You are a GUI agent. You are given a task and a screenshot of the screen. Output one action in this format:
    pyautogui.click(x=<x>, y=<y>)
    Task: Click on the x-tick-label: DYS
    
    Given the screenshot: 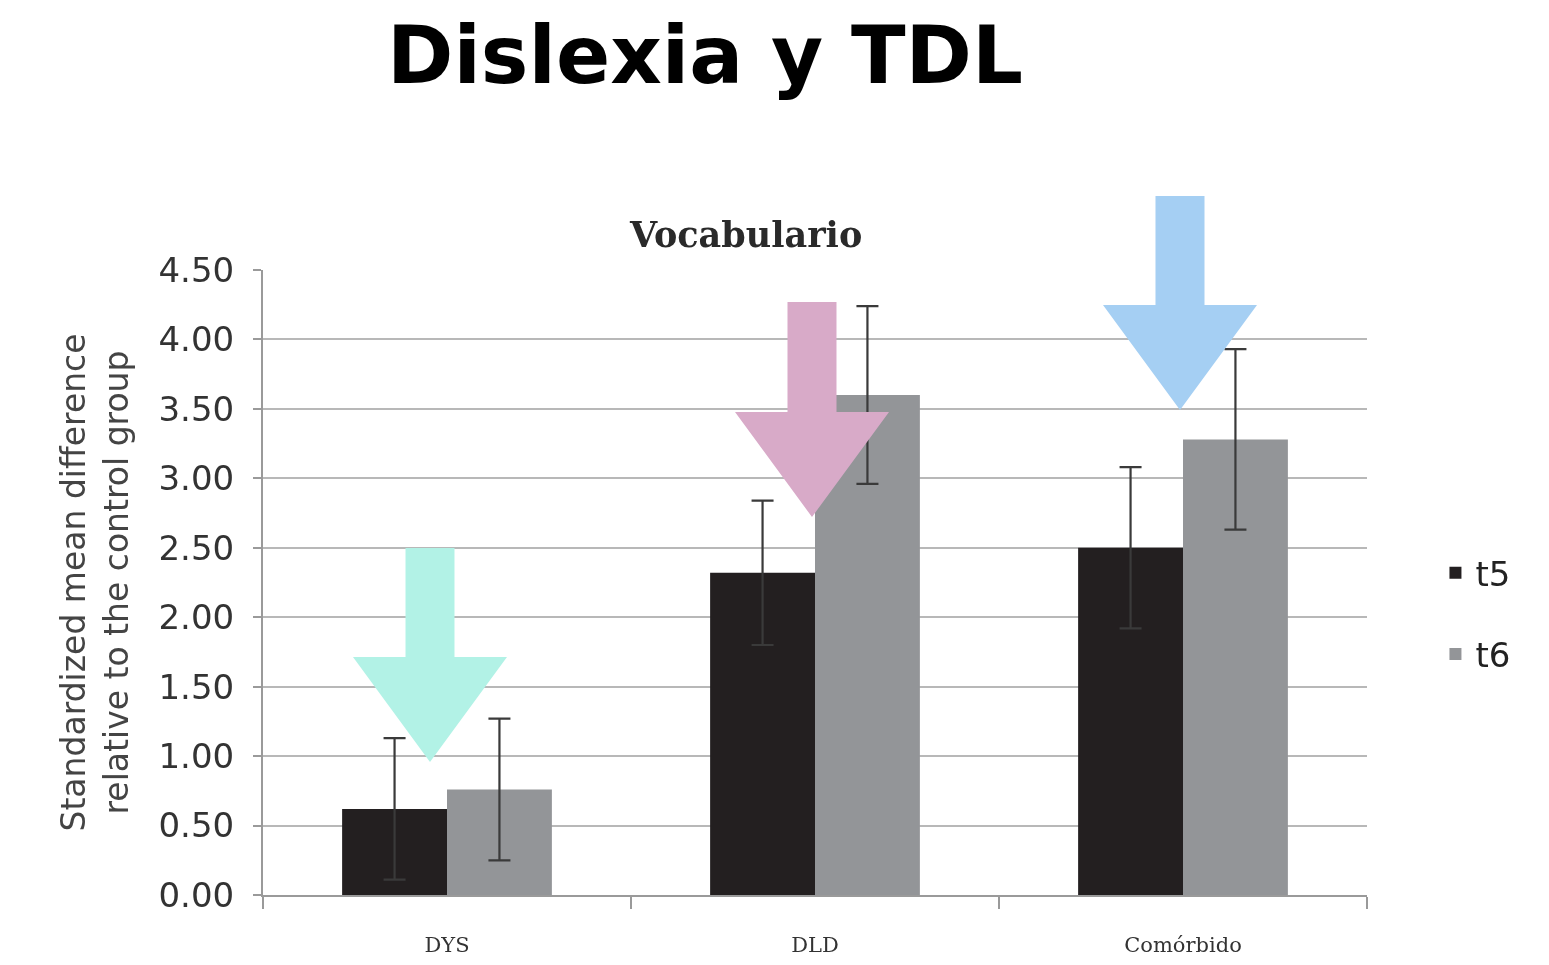 What is the action you would take?
    pyautogui.click(x=447, y=945)
    